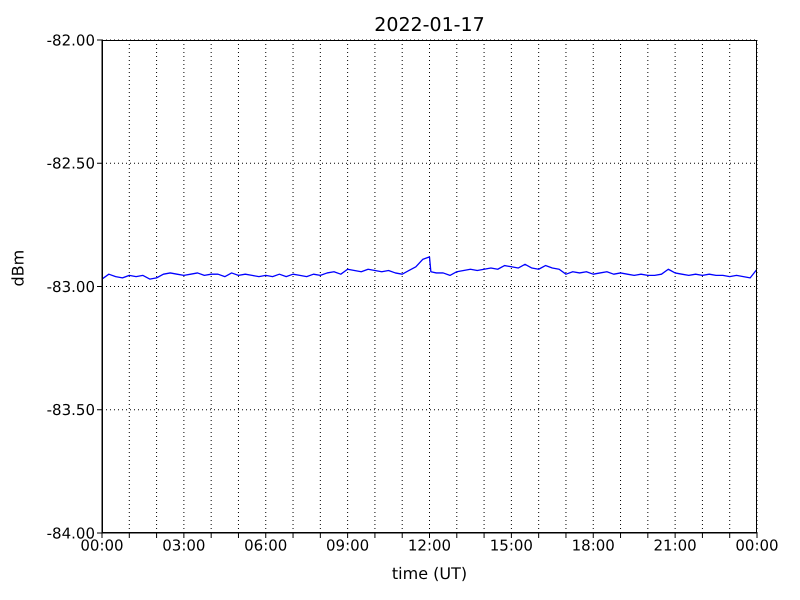 Image resolution: width=800 pixels, height=600 pixels. I want to click on y-tick-label: -82.00, so click(70, 40).